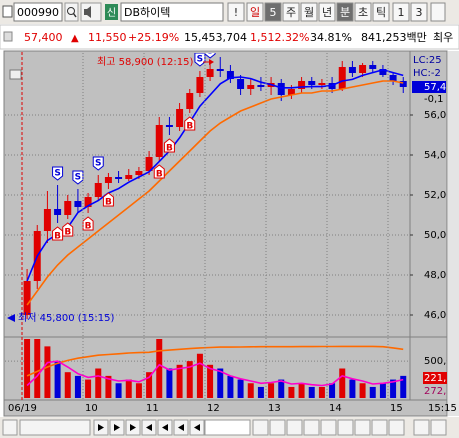  I want to click on high-arrow, so click(211, 62).